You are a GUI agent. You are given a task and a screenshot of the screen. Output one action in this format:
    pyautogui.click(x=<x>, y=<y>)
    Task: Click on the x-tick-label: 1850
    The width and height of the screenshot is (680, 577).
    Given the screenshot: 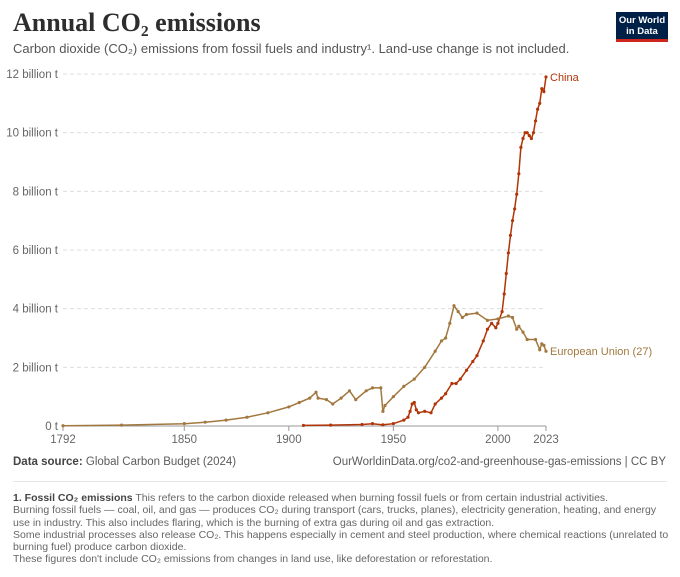 What is the action you would take?
    pyautogui.click(x=184, y=440)
    